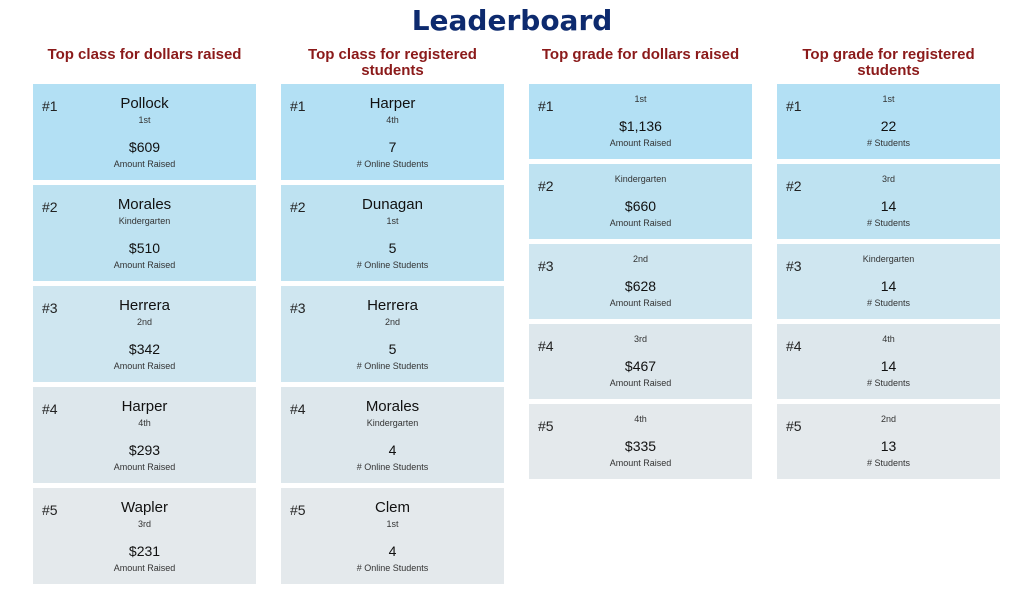 The image size is (1024, 595). I want to click on leaderboard-card: #2 3rd 14 # Students, so click(888, 201).